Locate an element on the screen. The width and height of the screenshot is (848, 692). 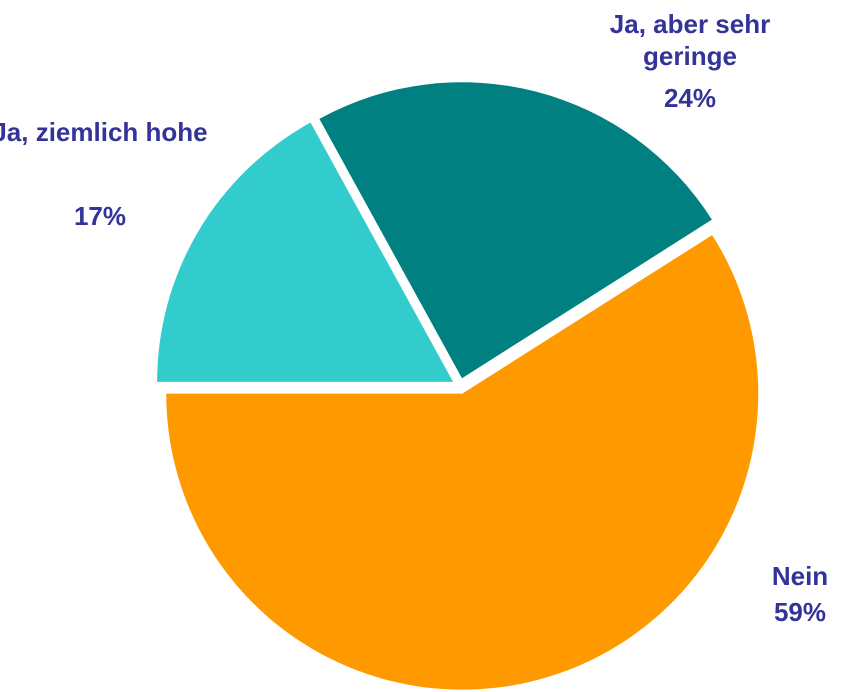
slice-value-label: 24% is located at coordinates (690, 98).